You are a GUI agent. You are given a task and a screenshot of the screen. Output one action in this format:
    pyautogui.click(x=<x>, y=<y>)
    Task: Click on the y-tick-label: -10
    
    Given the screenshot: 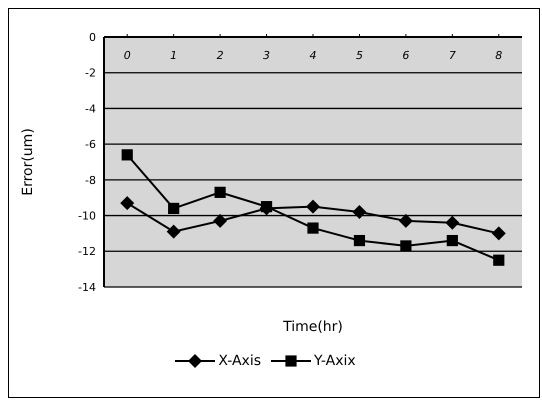 What is the action you would take?
    pyautogui.click(x=87, y=215)
    